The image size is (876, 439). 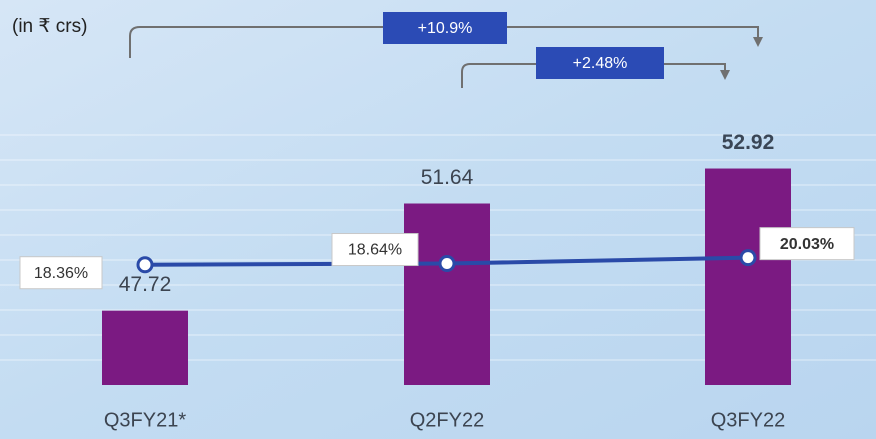 What do you see at coordinates (748, 142) in the screenshot?
I see `bar-value-label: 52.92` at bounding box center [748, 142].